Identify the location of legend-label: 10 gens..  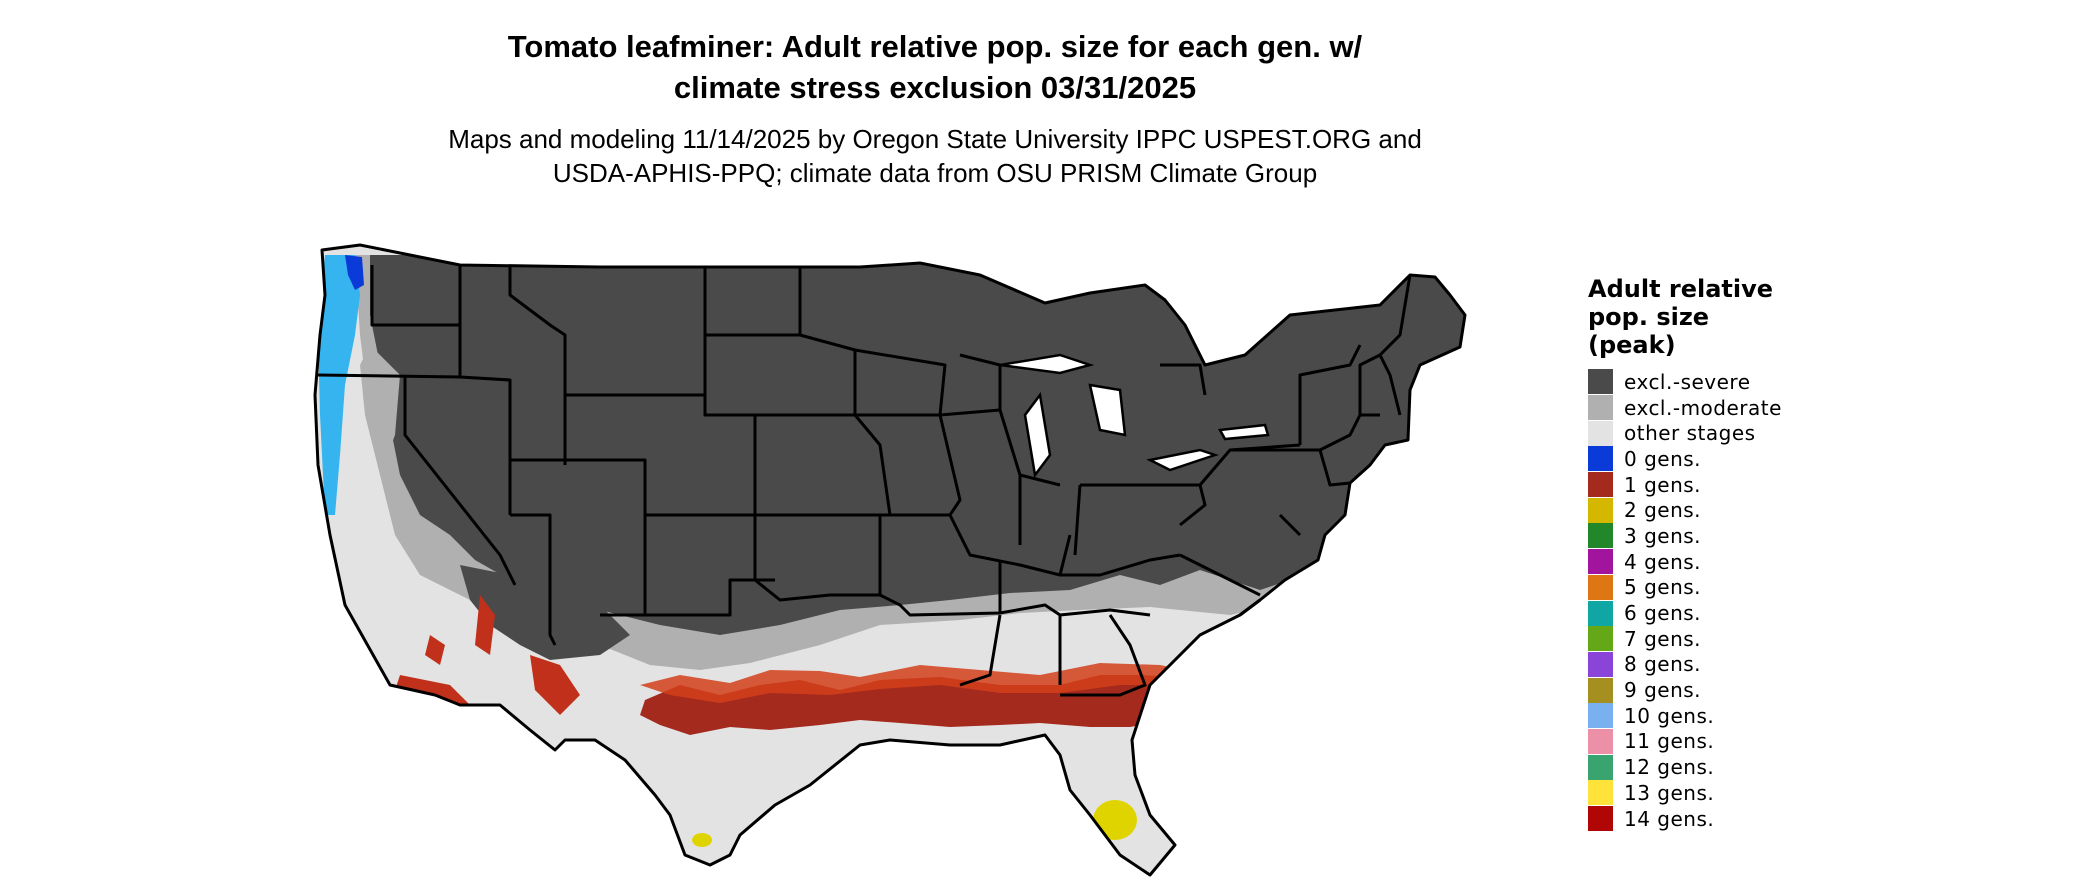
(1669, 715).